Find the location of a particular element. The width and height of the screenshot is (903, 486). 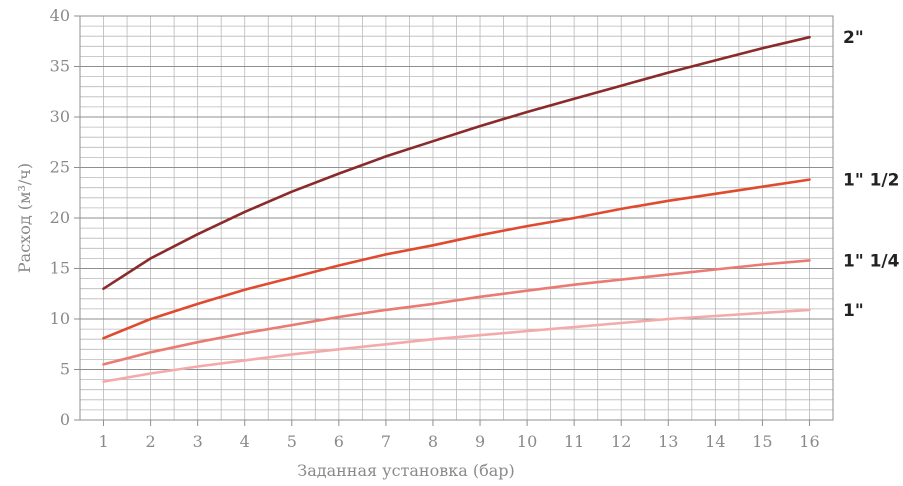

y-tick-label: 25 is located at coordinates (60, 167).